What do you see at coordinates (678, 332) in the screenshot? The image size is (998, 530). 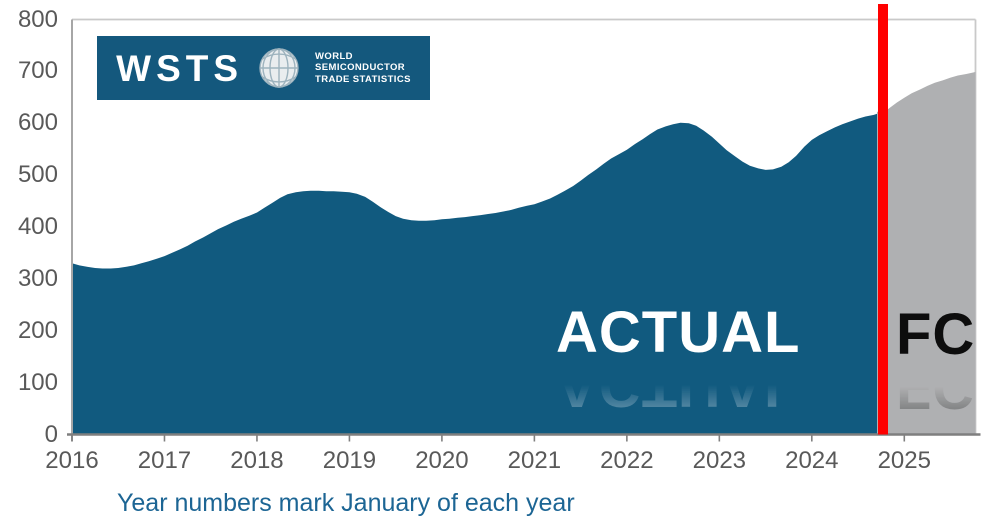 I see `actual-text: ACTUAL` at bounding box center [678, 332].